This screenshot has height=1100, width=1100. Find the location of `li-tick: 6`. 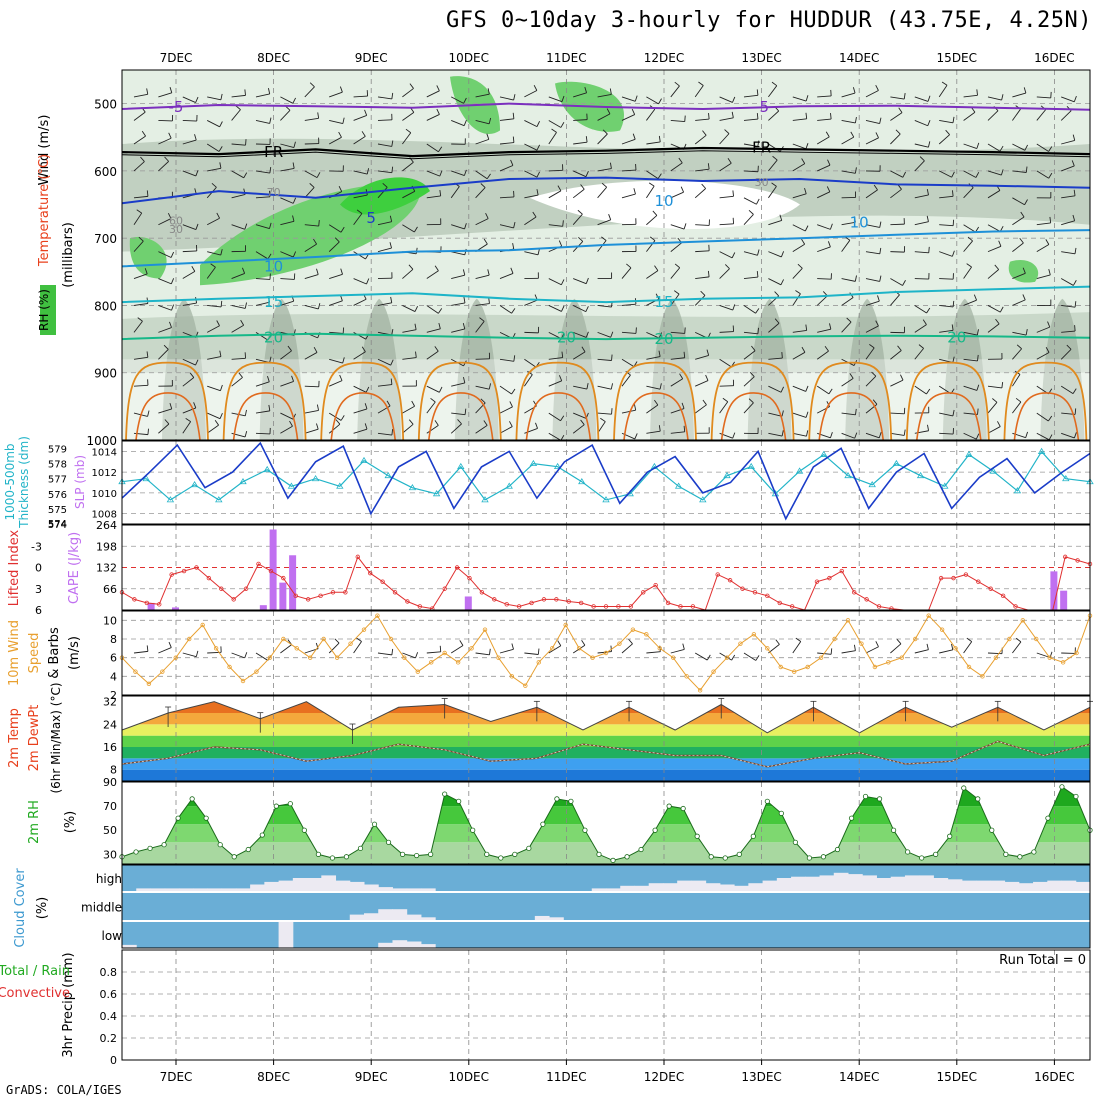

li-tick: 6 is located at coordinates (38, 610).